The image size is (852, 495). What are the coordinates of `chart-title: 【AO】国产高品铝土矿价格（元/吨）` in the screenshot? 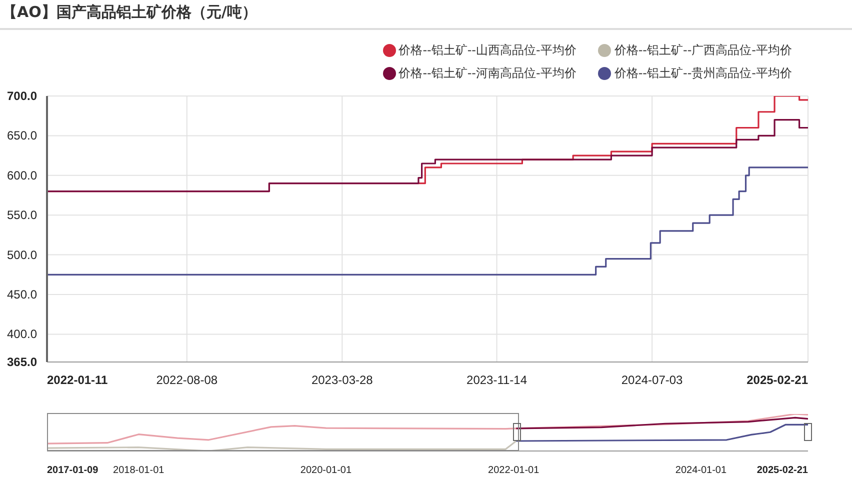 It's located at (129, 12).